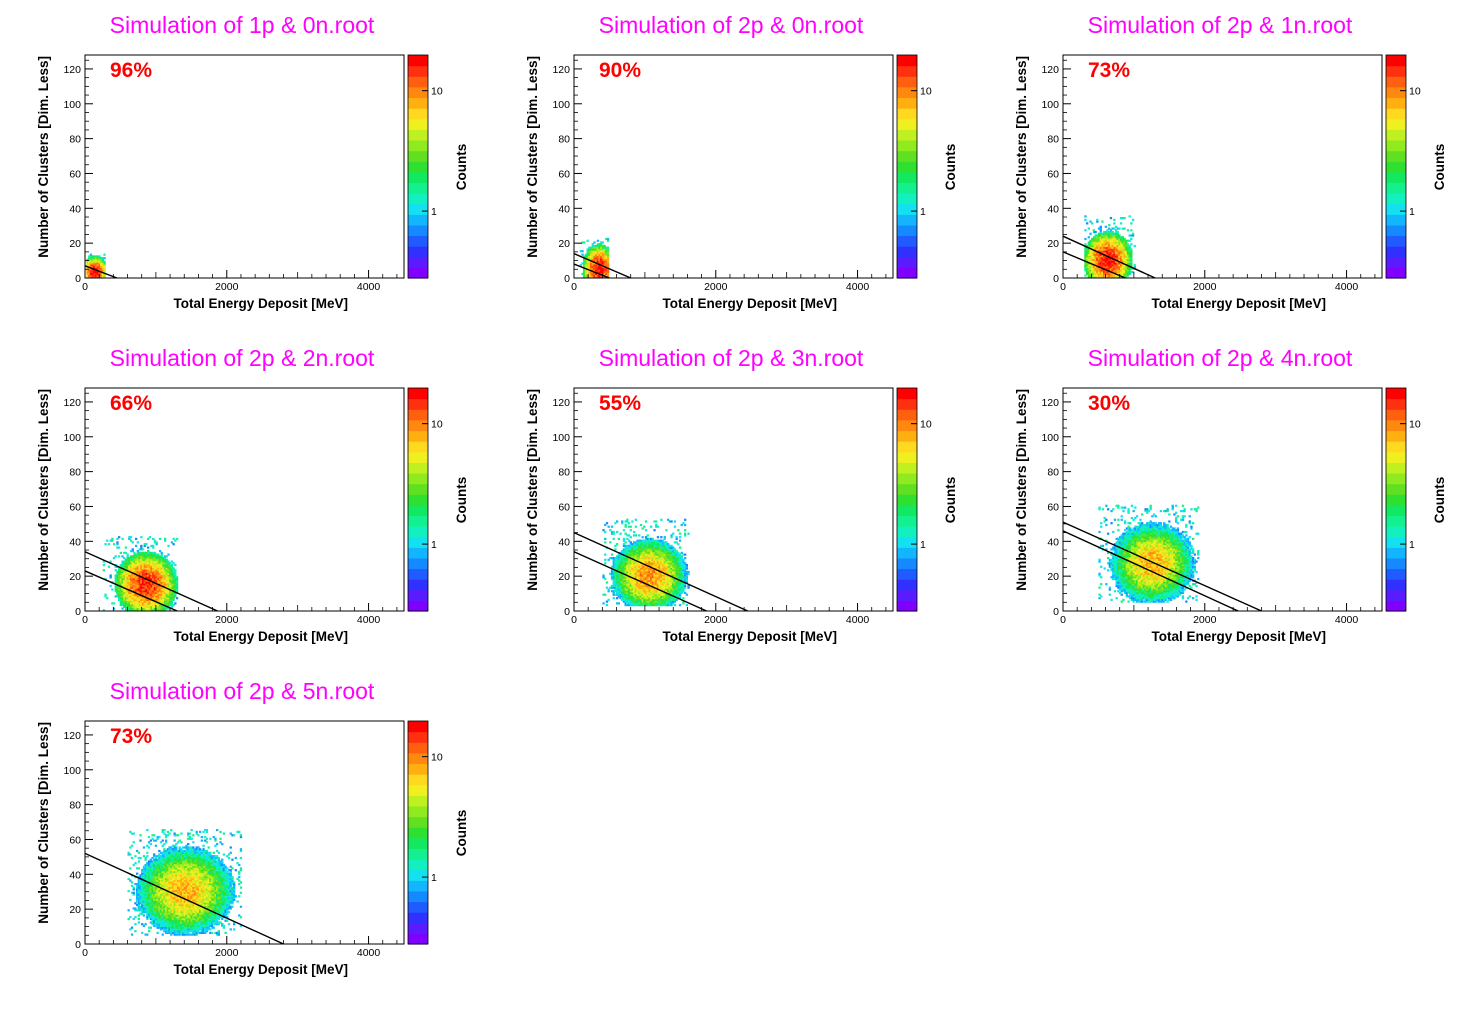 Image resolution: width=1467 pixels, height=1021 pixels. What do you see at coordinates (75, 174) in the screenshot?
I see `y-tick-label: 60` at bounding box center [75, 174].